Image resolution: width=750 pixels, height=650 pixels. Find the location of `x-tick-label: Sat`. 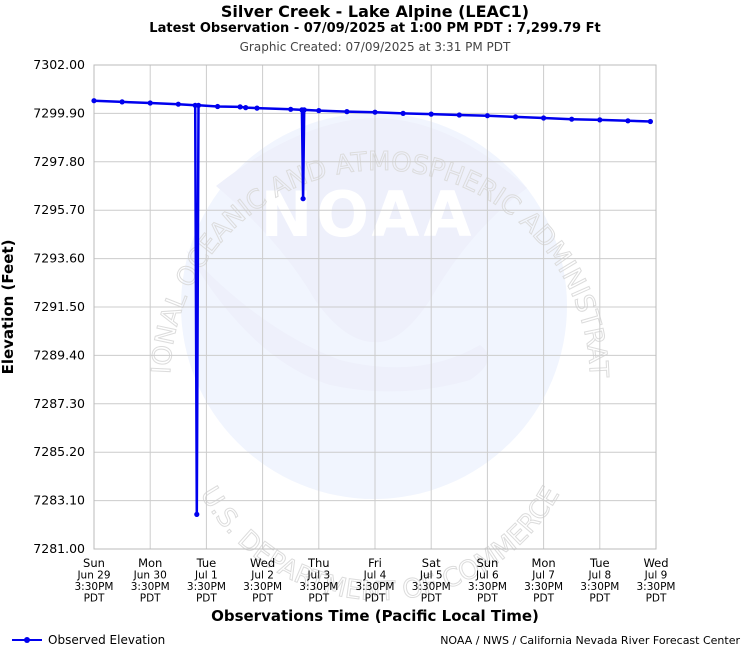

x-tick-label: Sat is located at coordinates (431, 563).